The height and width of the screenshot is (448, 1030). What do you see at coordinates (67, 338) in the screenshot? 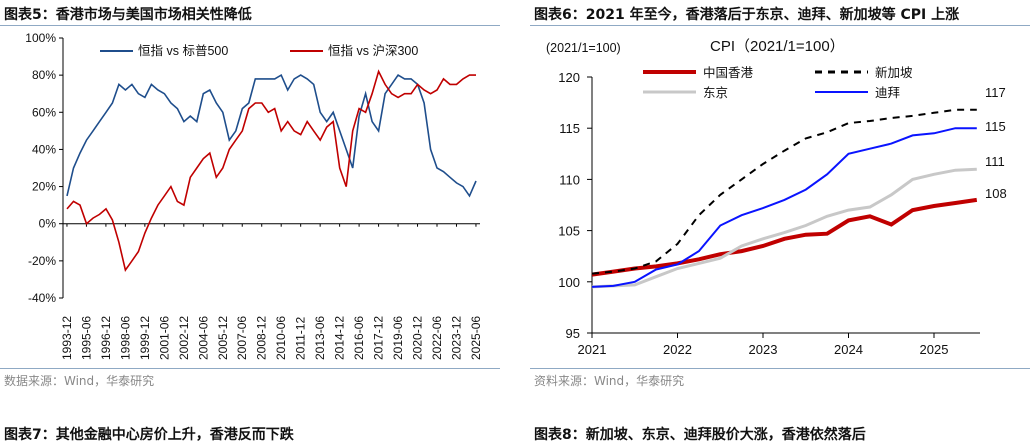
I see `x-tick-label: 1993-12` at bounding box center [67, 338].